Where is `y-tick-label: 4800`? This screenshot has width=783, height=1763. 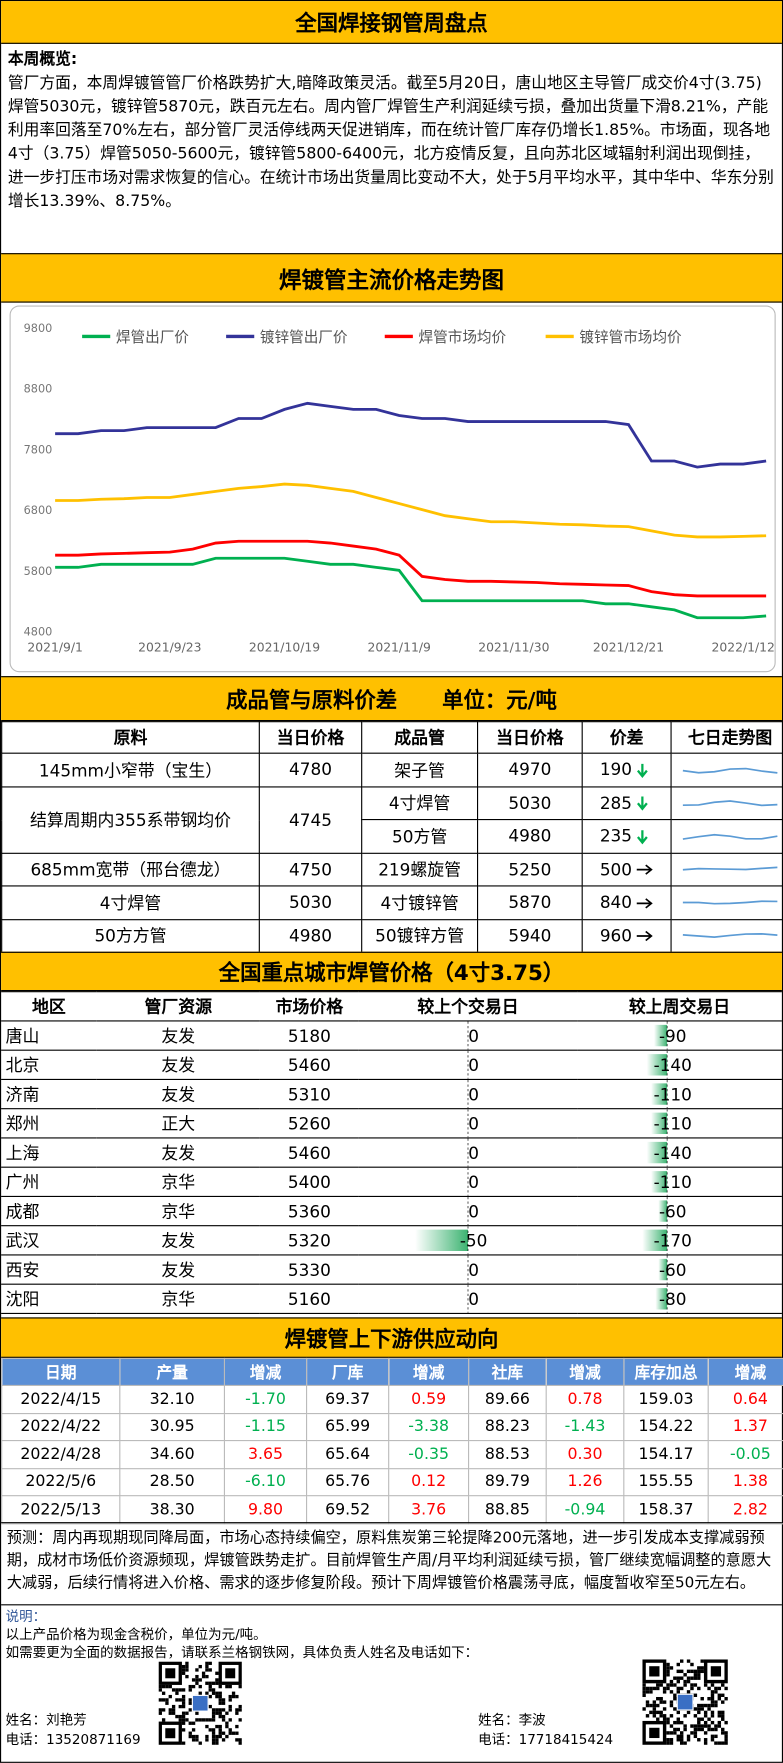 y-tick-label: 4800 is located at coordinates (38, 632).